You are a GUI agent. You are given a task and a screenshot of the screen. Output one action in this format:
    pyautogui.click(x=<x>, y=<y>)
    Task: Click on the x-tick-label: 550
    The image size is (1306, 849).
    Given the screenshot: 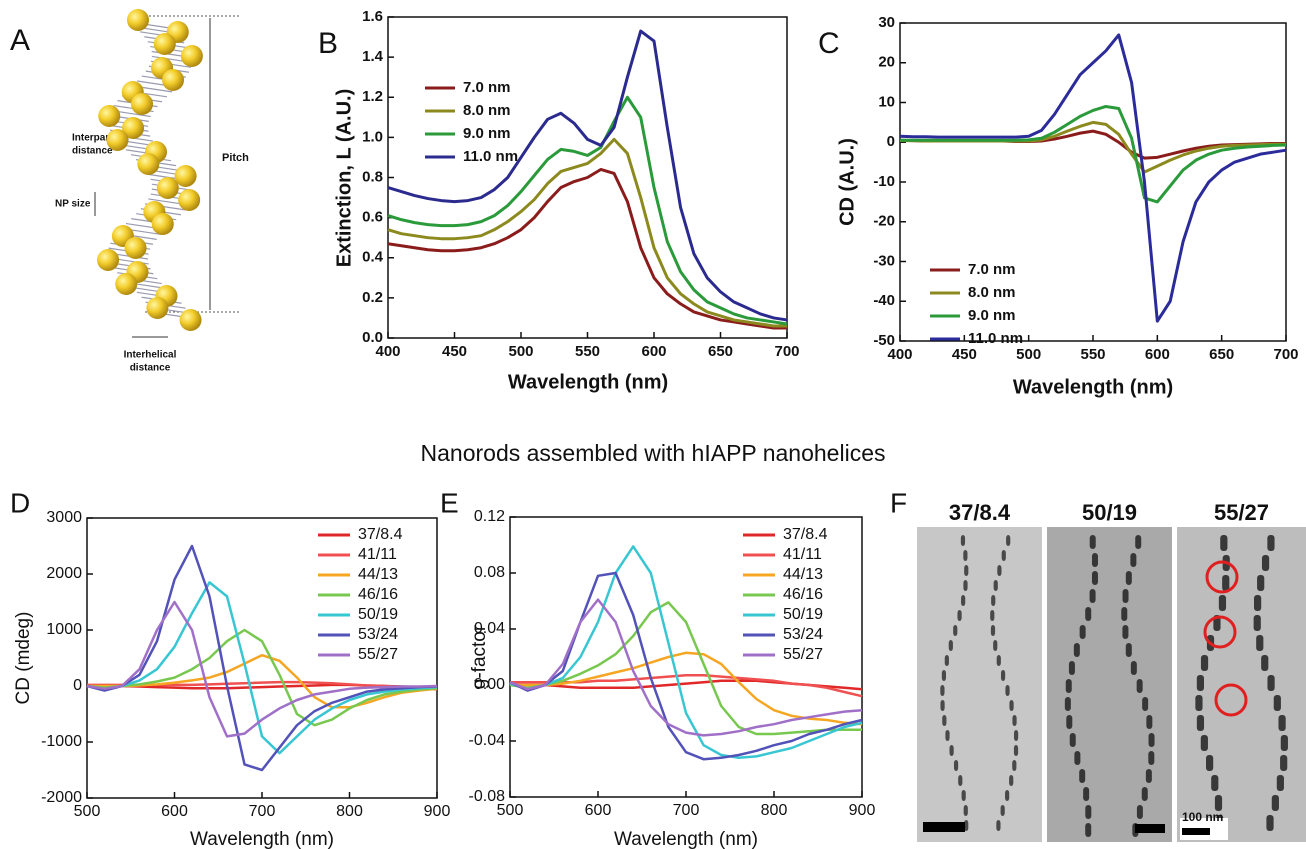 What is the action you would take?
    pyautogui.click(x=1092, y=354)
    